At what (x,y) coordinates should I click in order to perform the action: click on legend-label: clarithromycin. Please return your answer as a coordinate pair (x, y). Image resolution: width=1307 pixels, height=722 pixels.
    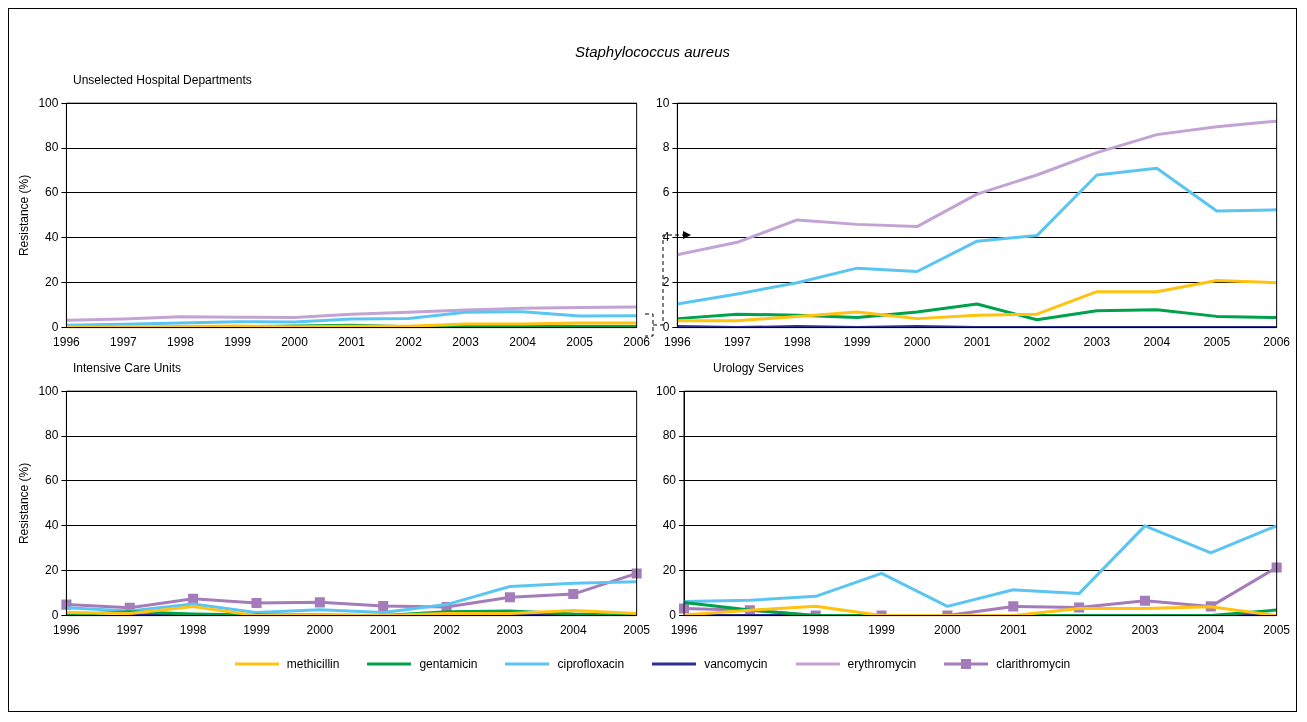
    Looking at the image, I should click on (1033, 664).